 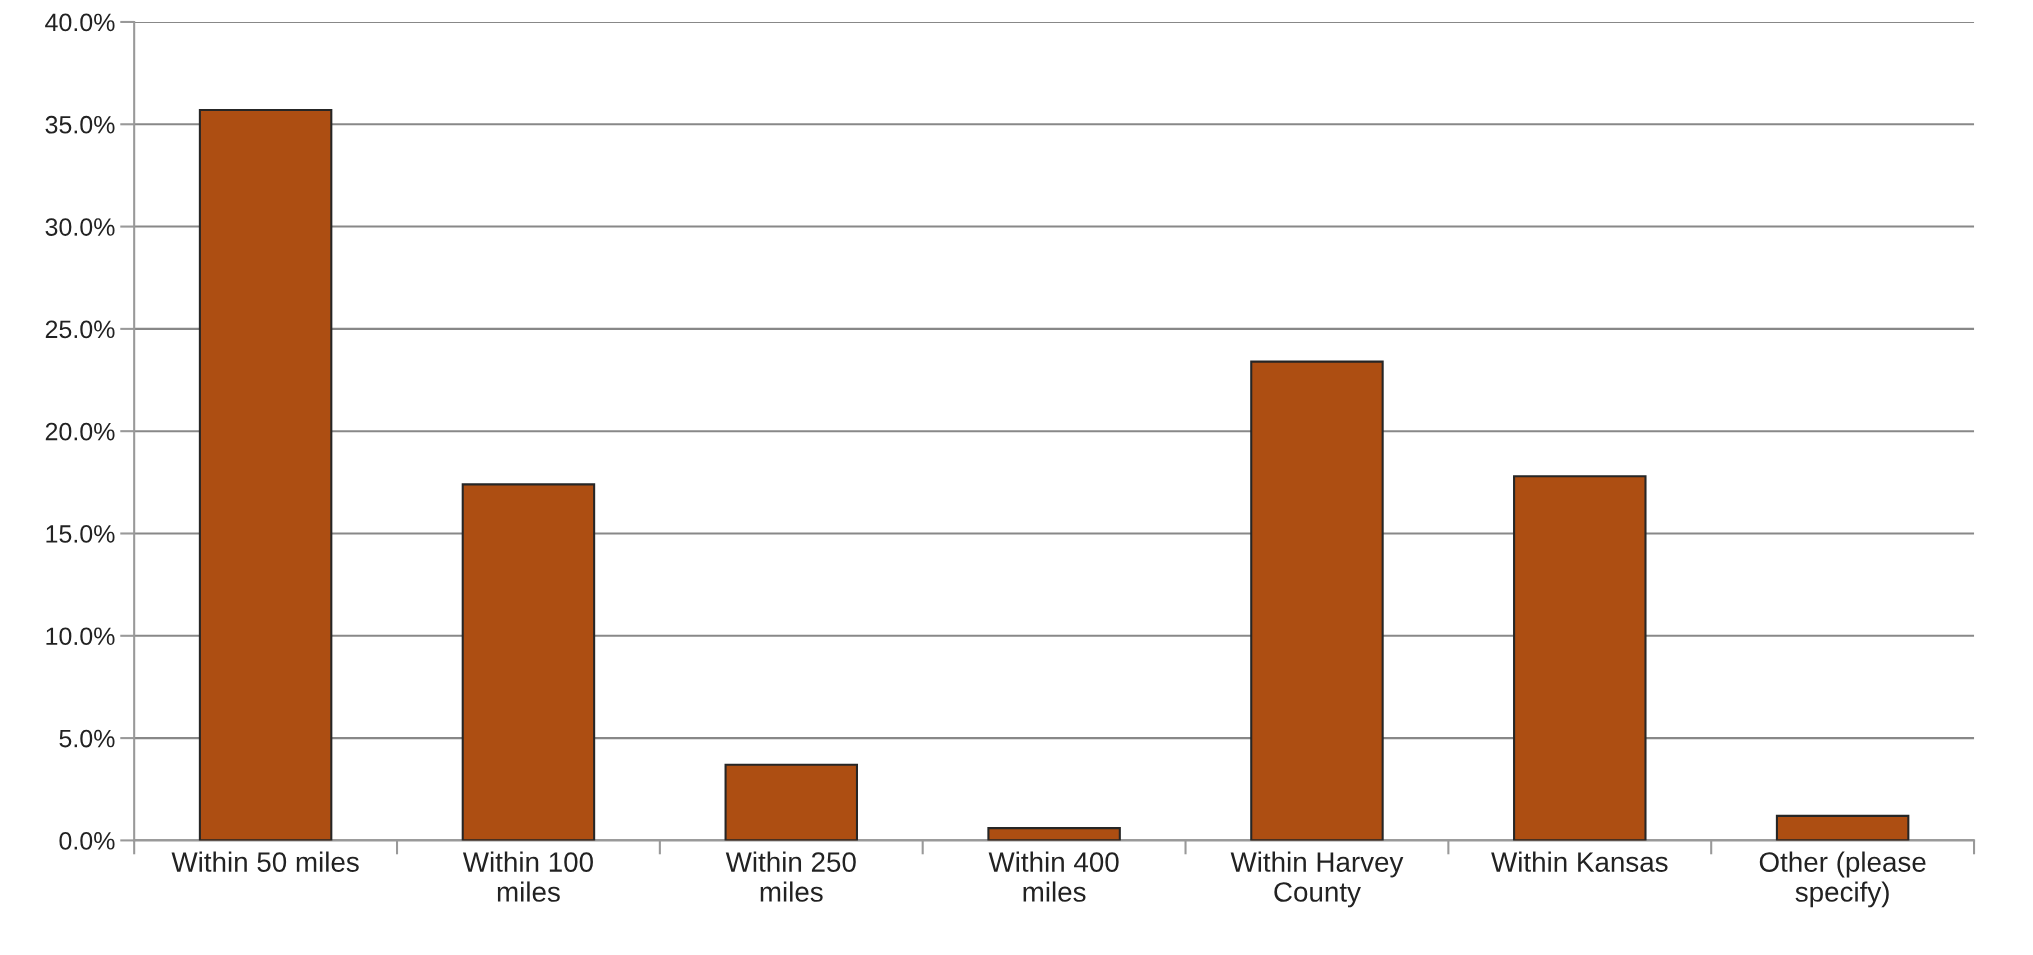 What do you see at coordinates (1842, 879) in the screenshot?
I see `x-tick-label: Other (please specify)` at bounding box center [1842, 879].